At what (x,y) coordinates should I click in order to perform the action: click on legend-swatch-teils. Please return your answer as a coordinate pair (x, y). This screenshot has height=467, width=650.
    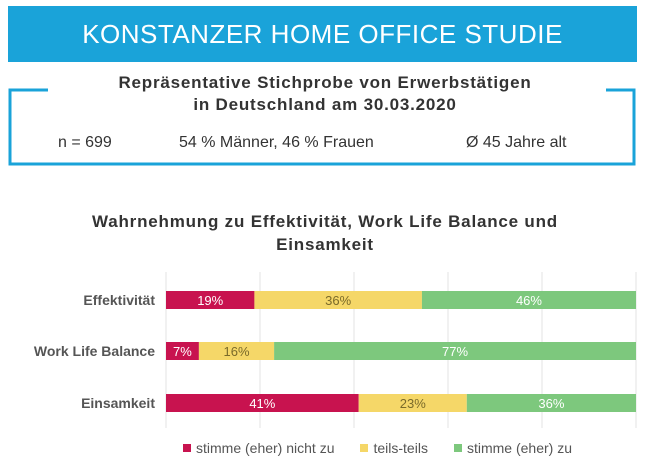
    Looking at the image, I should click on (364, 448).